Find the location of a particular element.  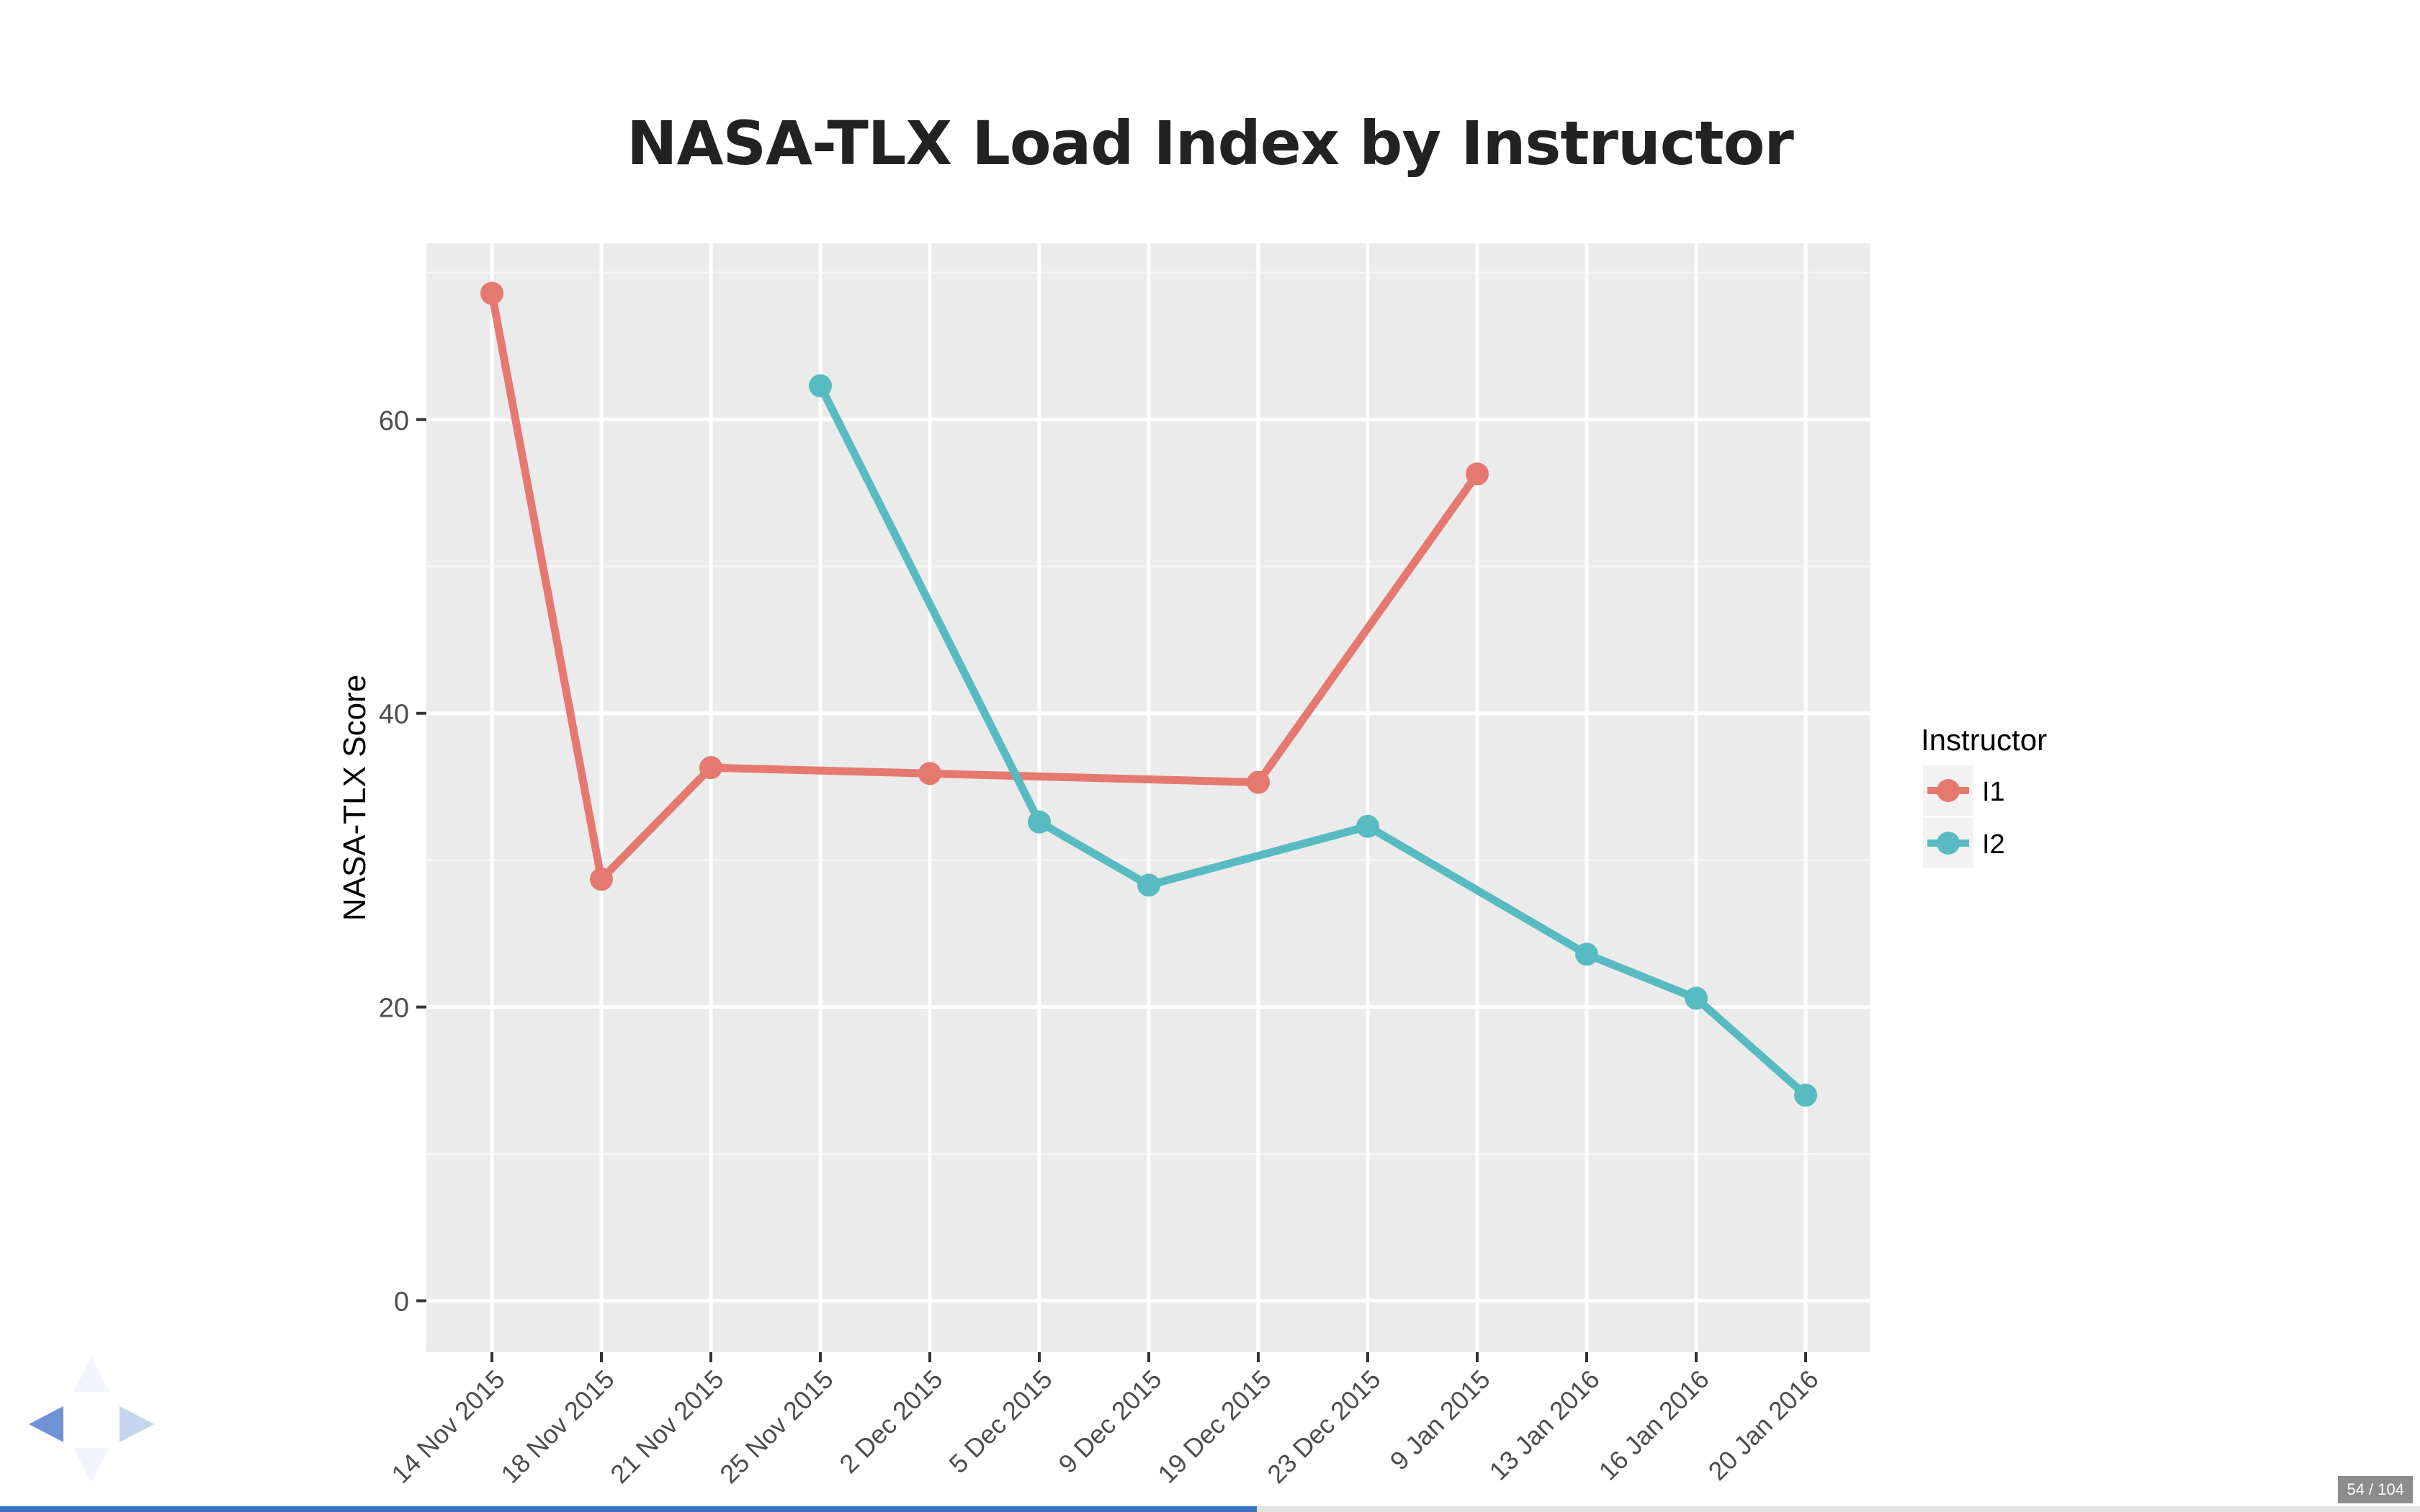

x-tick-label: 2 Dec 2015 is located at coordinates (890, 1421).